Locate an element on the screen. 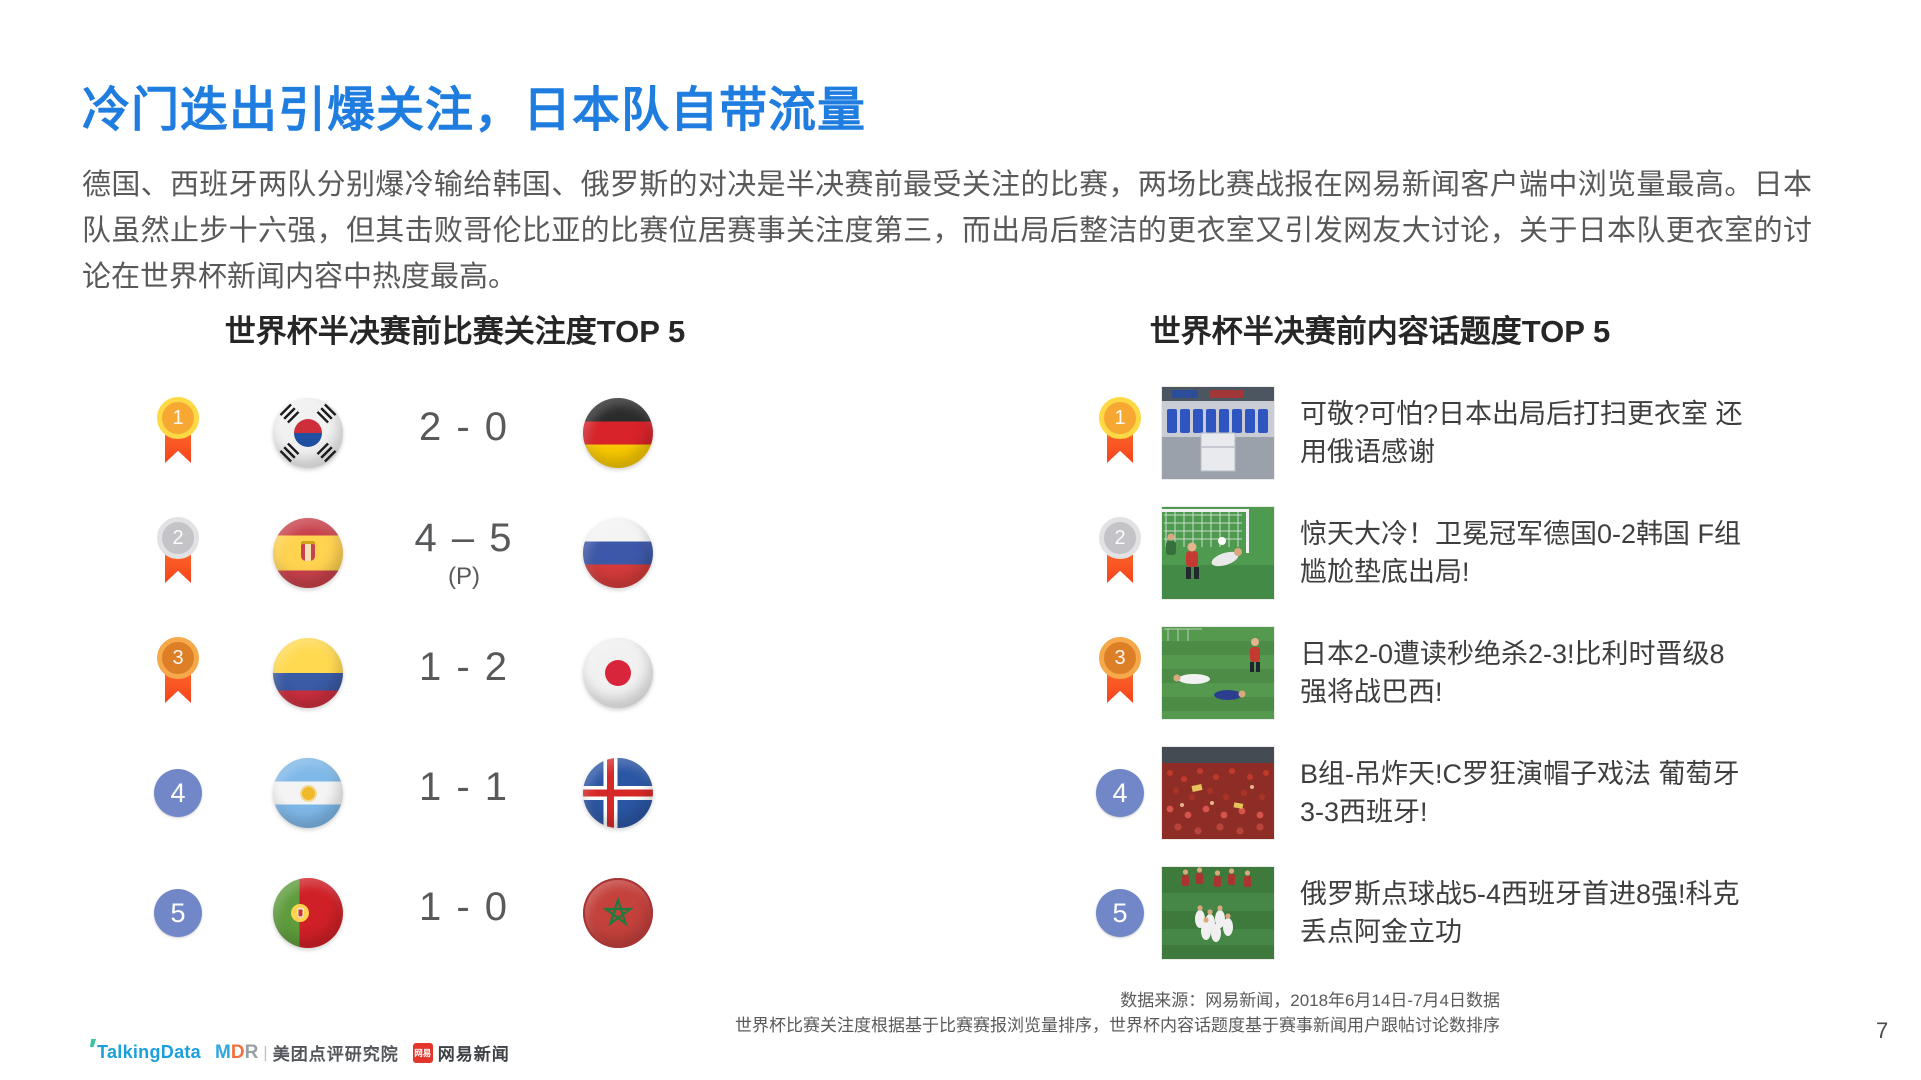  news-headline: 惊天大冷！卫冕冠军德国0-2韩国 F组尴尬垫底出局! is located at coordinates (1521, 553).